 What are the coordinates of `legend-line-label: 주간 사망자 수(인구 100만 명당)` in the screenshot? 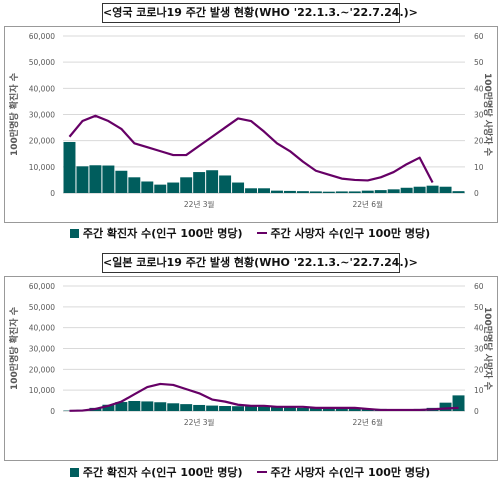 It's located at (350, 472).